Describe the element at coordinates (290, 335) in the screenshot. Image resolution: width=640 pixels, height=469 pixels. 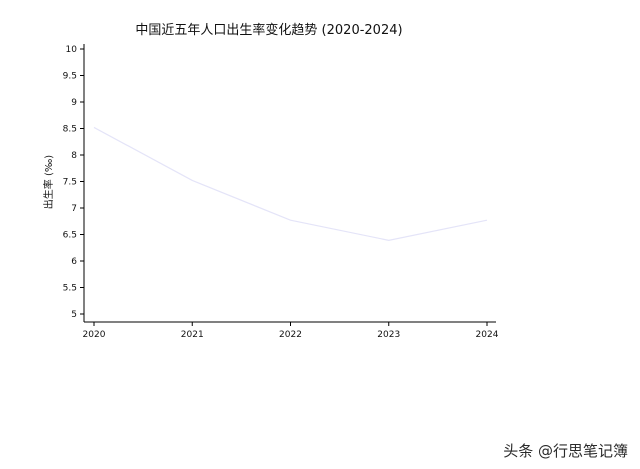
I see `x-tick-label: 2022` at that location.